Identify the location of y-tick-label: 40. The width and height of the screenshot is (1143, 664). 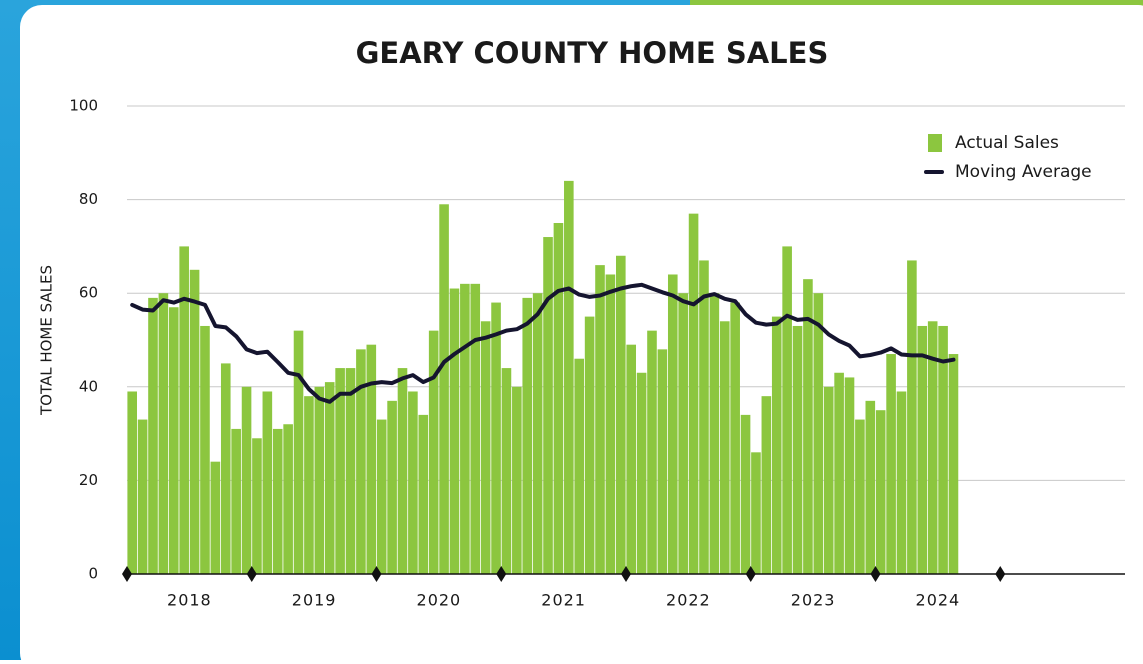
(88, 386).